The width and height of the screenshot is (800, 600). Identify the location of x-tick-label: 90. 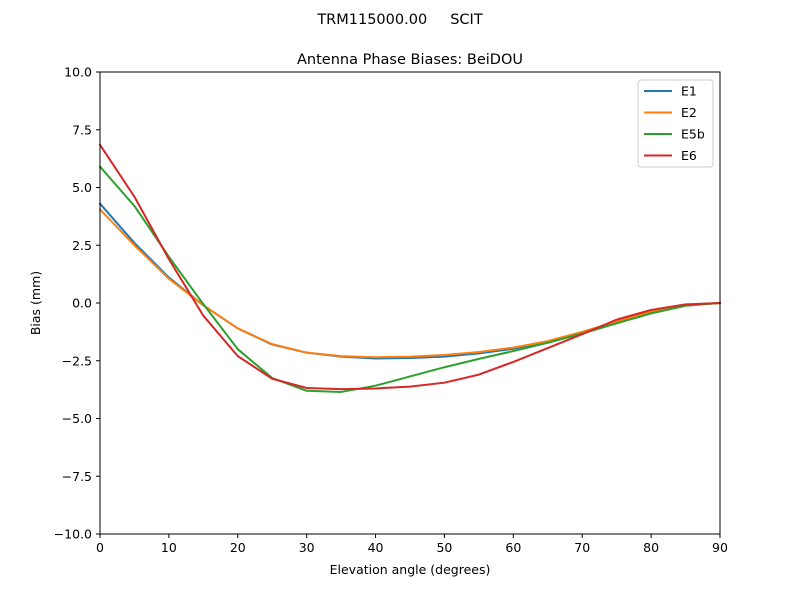
(720, 547).